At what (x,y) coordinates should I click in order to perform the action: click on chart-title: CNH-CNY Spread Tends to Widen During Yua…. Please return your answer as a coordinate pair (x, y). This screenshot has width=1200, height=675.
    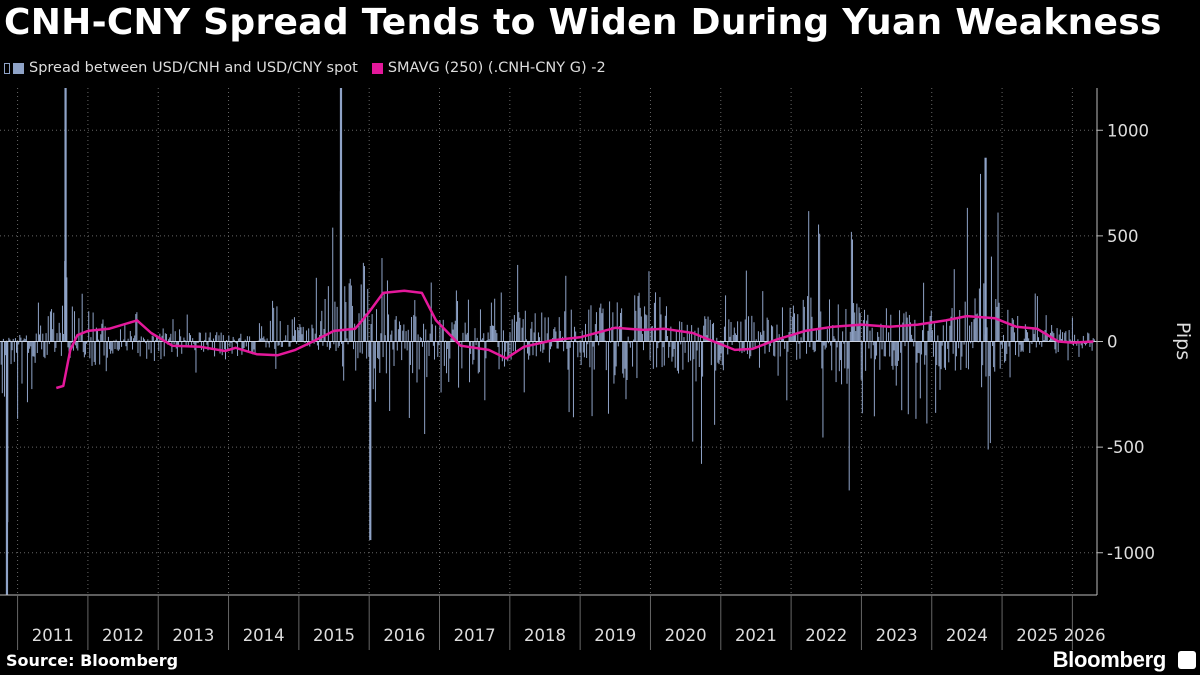
    Looking at the image, I should click on (583, 22).